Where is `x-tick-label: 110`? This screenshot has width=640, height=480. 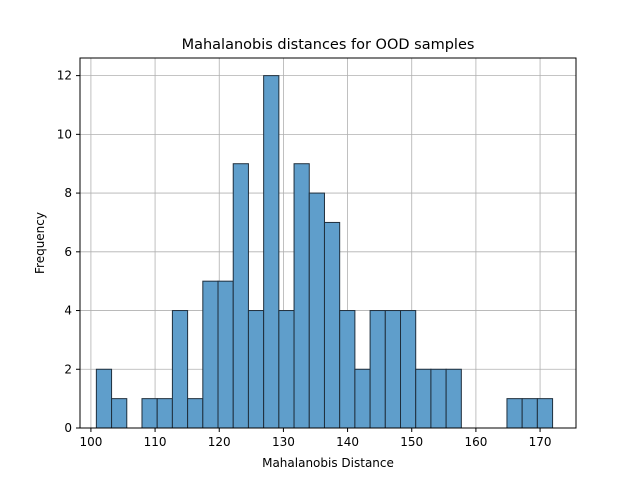
x-tick-label: 110 is located at coordinates (155, 442).